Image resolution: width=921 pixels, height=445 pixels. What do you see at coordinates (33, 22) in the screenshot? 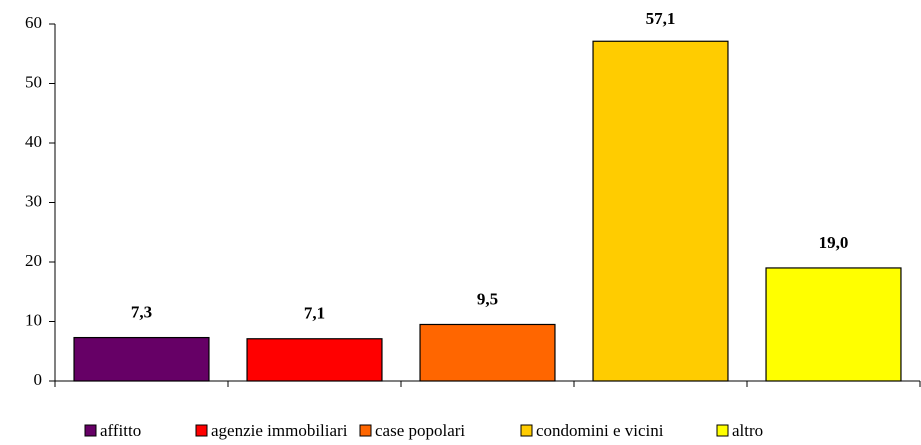
I see `y-tick-label: 60` at bounding box center [33, 22].